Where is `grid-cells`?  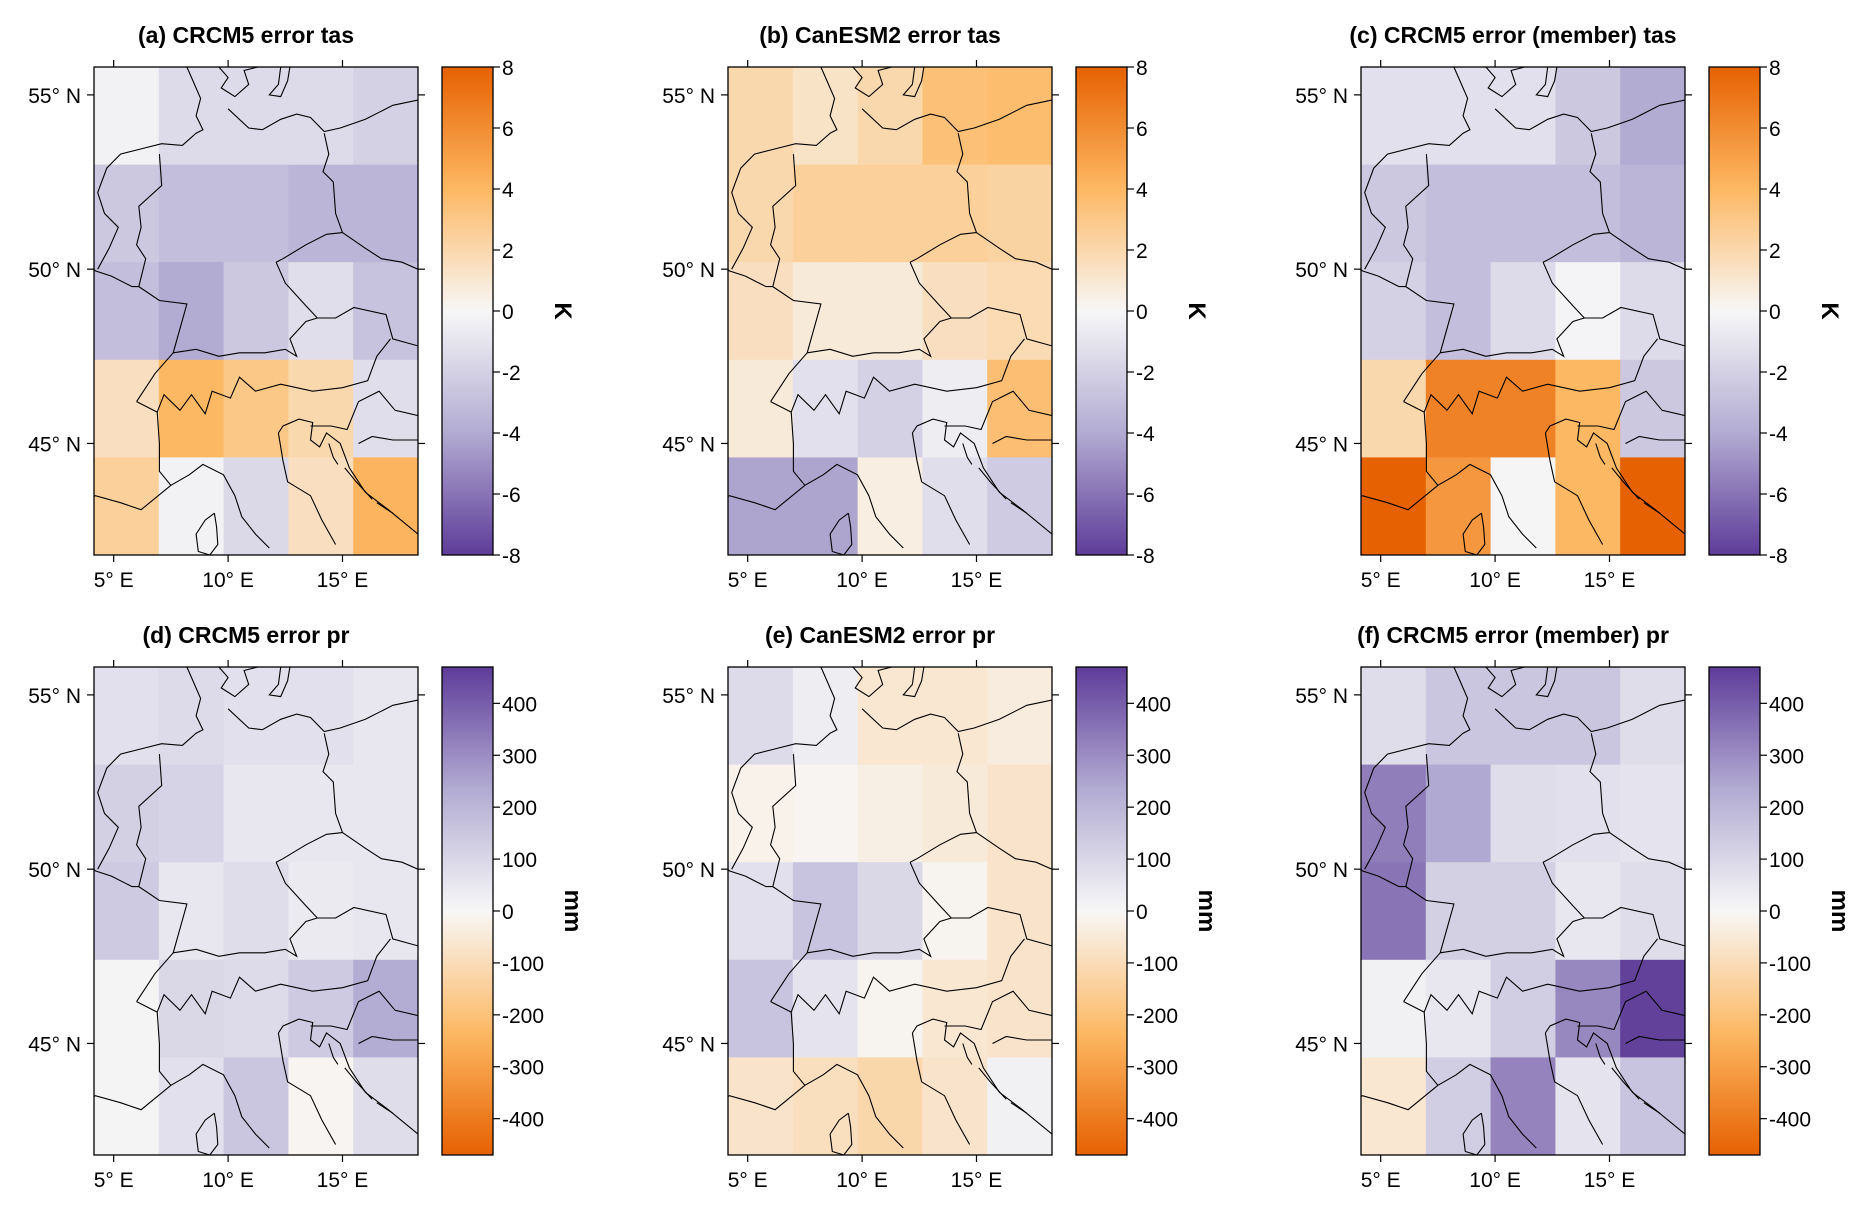
grid-cells is located at coordinates (890, 911).